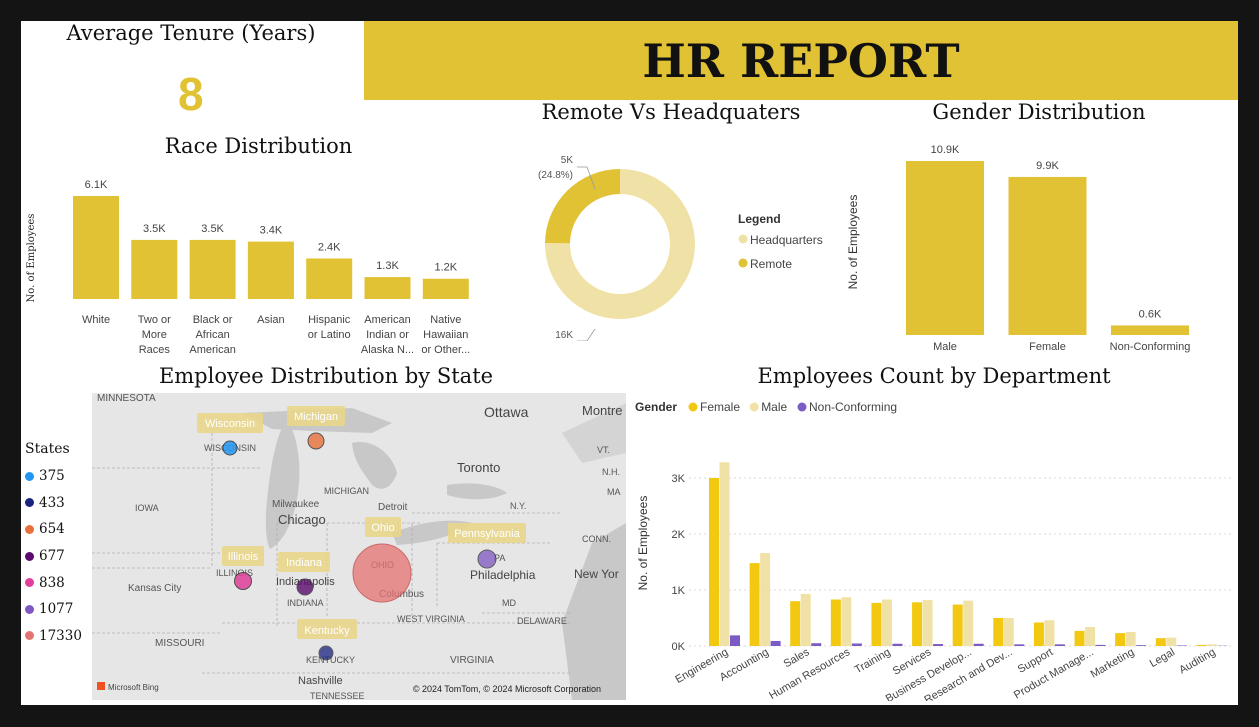 The width and height of the screenshot is (1259, 727). I want to click on state-legend-item: 1077, so click(60, 609).